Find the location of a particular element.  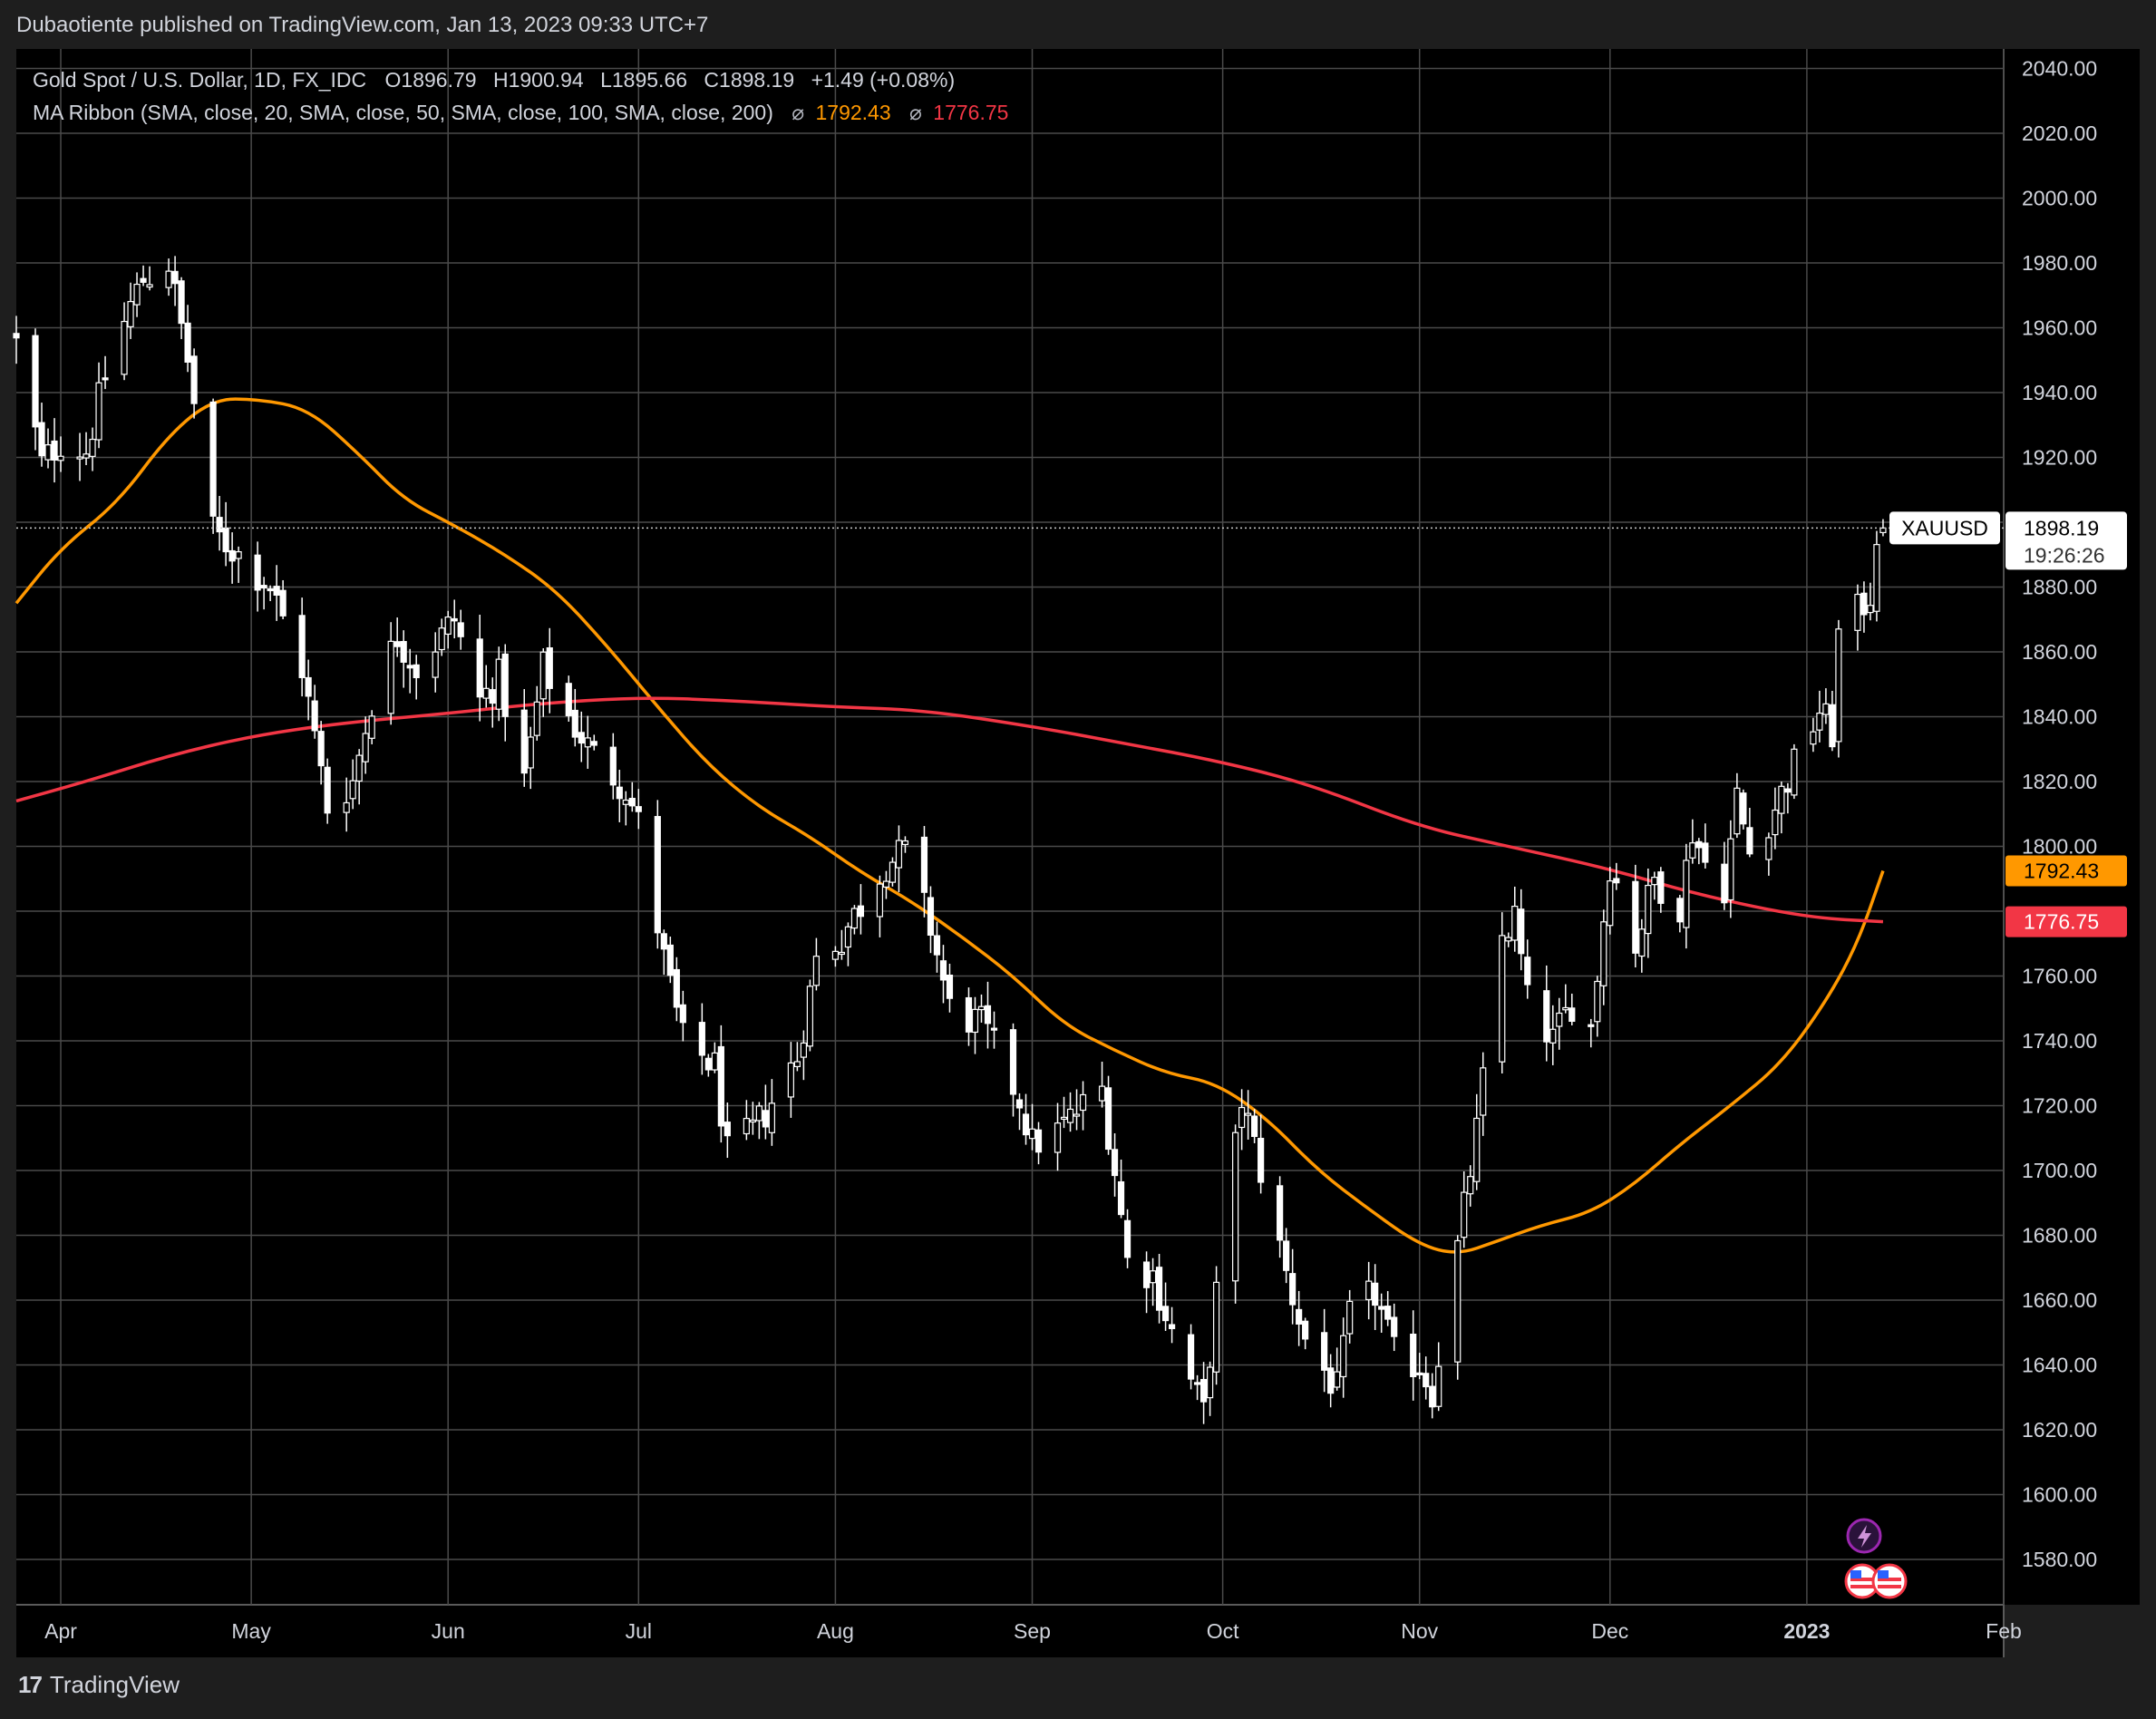

price-tick-label: 1840.00 is located at coordinates (2059, 716).